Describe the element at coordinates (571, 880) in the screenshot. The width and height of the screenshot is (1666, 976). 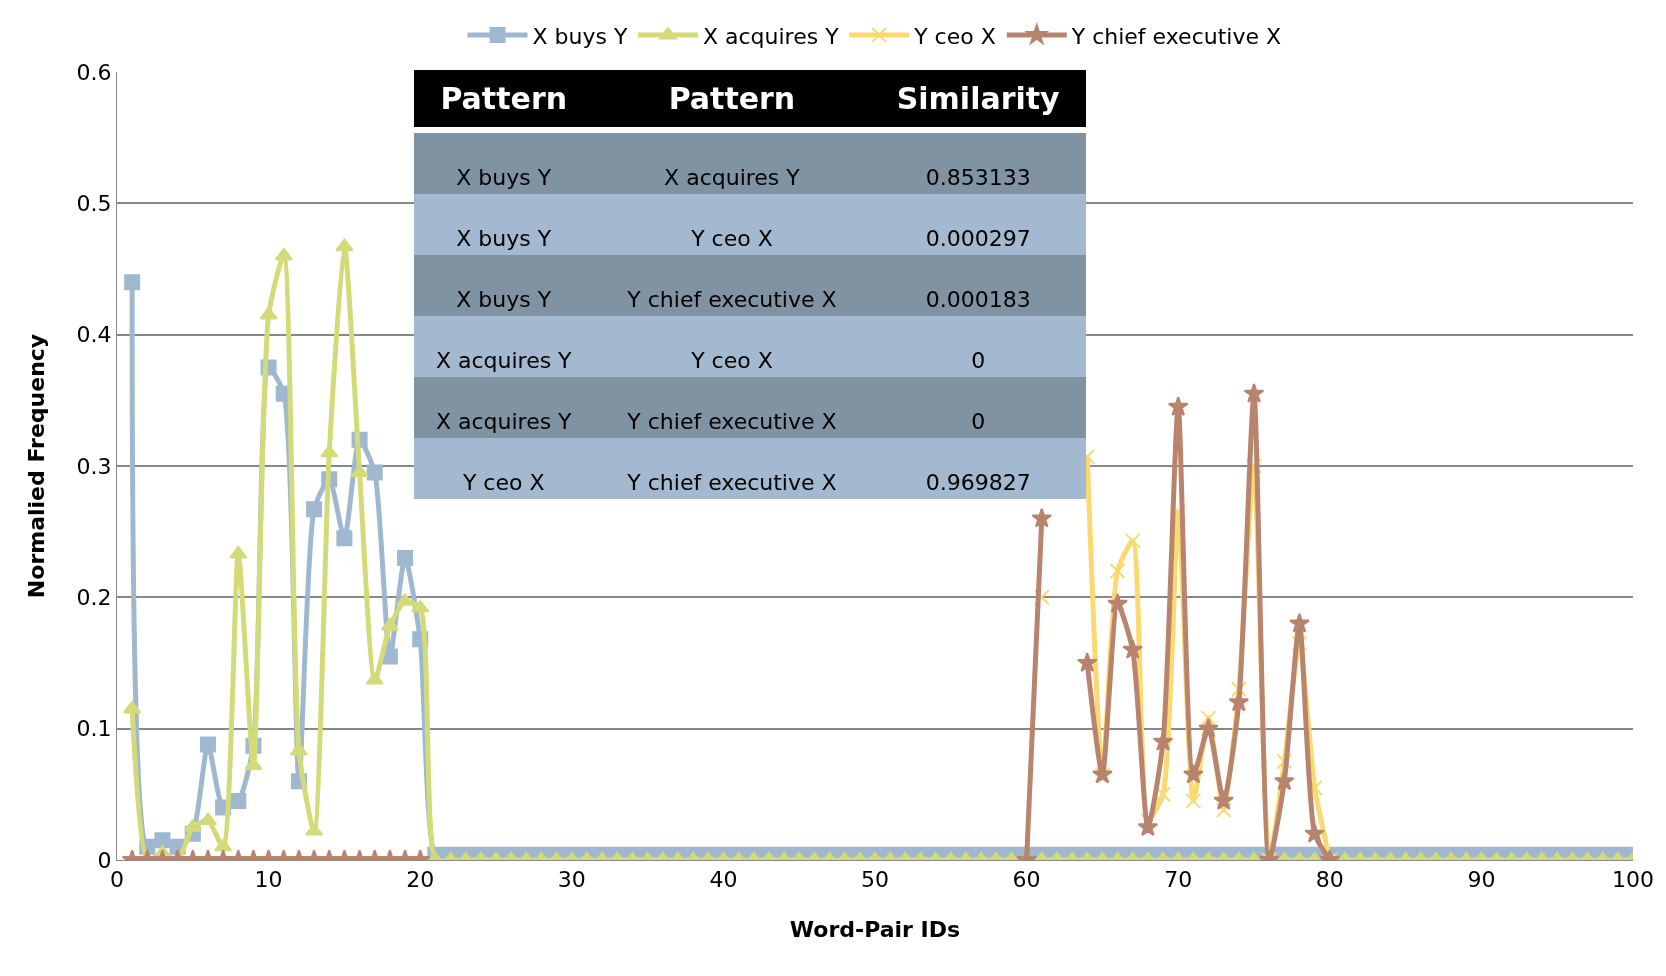
I see `x-tick-label: 30` at that location.